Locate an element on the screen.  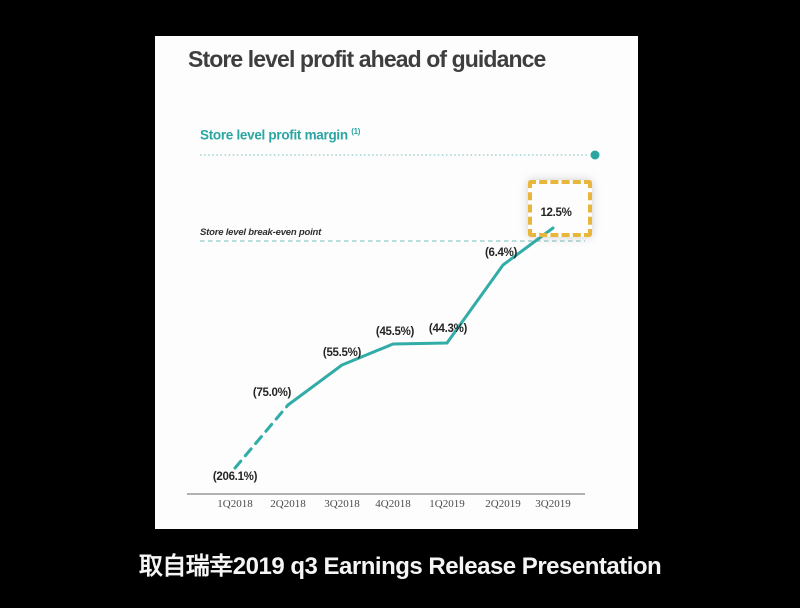
x-tick-4Q2018: 4Q2018 is located at coordinates (393, 504).